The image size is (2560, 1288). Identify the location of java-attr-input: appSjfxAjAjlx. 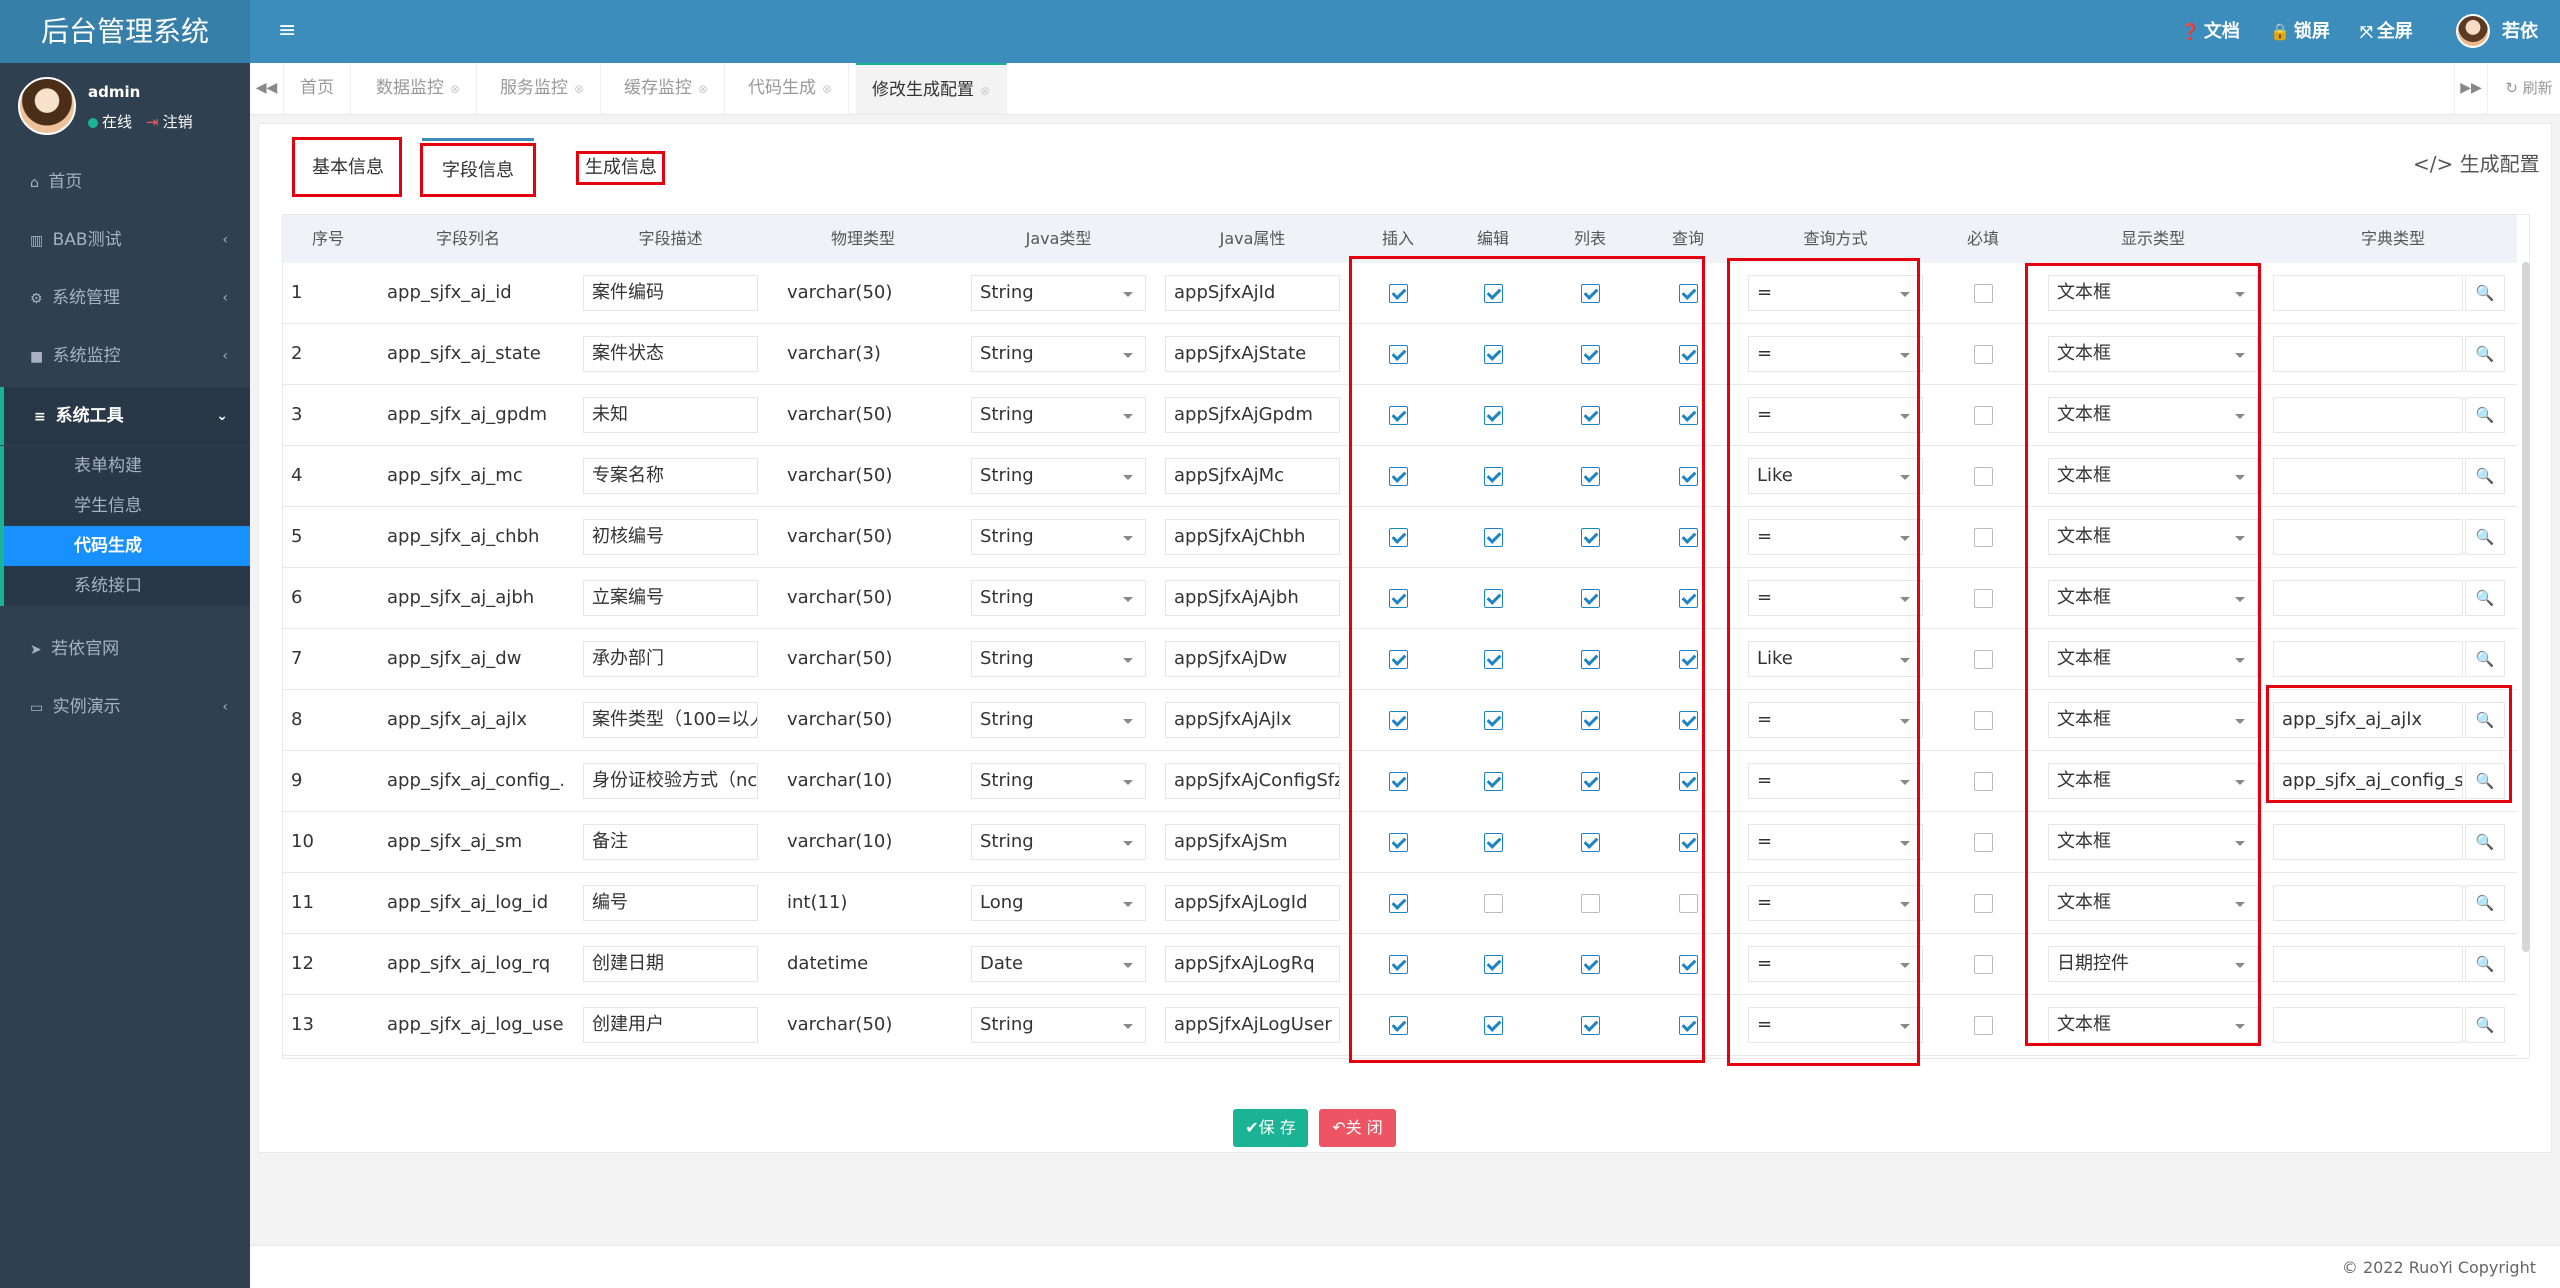
(1252, 720).